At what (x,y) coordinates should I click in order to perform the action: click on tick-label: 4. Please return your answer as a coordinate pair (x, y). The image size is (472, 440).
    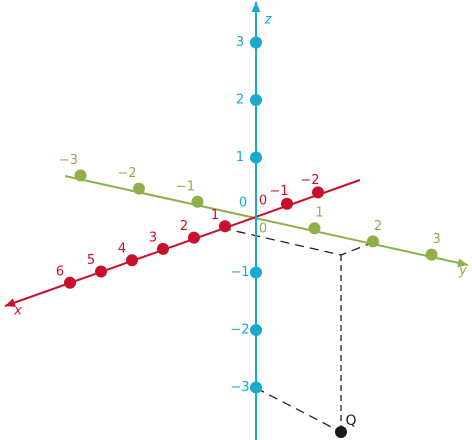
    Looking at the image, I should click on (122, 249).